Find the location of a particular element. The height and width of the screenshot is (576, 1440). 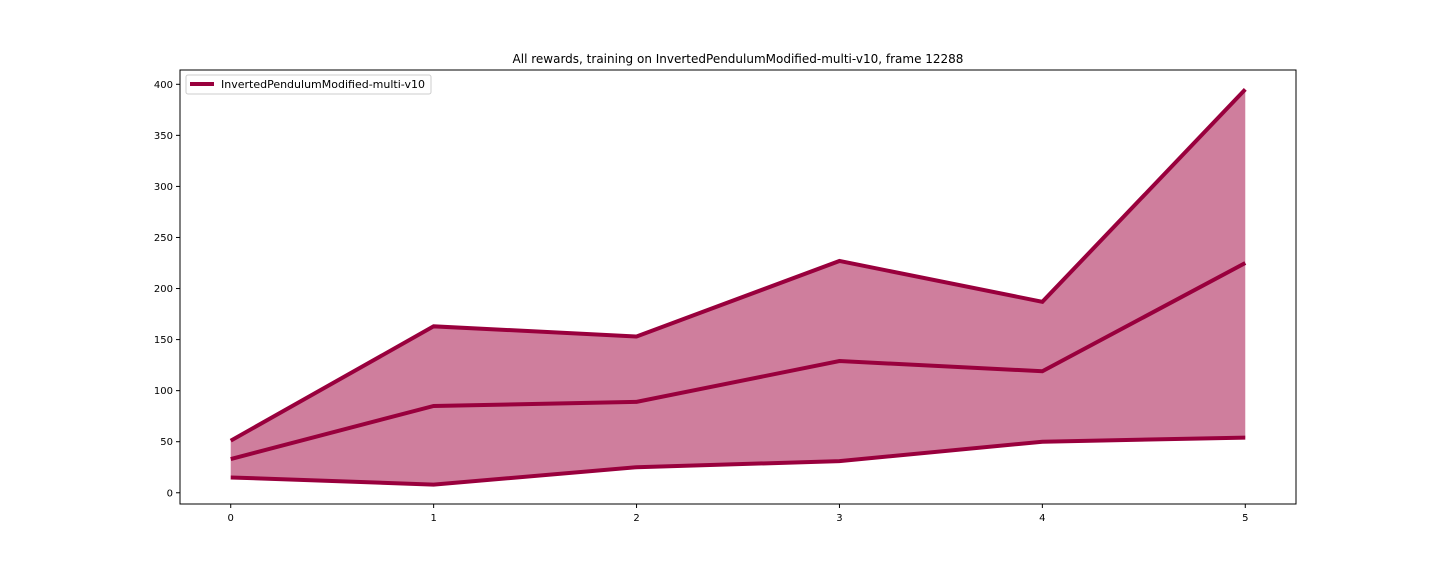

legend: InvertedPendulumModified-multi-v10 is located at coordinates (308, 84).